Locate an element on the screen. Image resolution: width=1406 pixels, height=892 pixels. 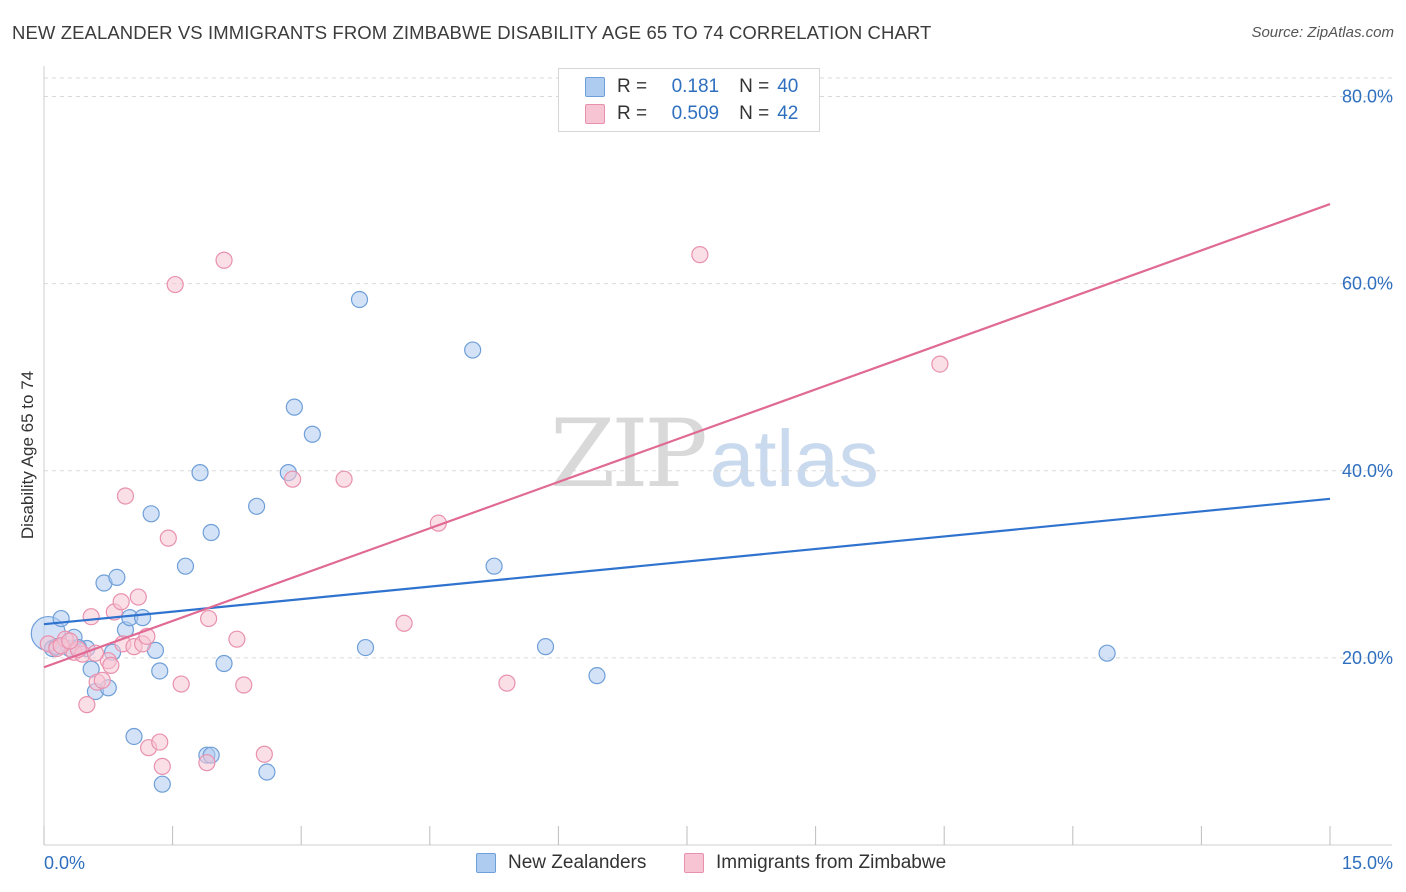
legend-swatch-blue is located at coordinates (595, 87).